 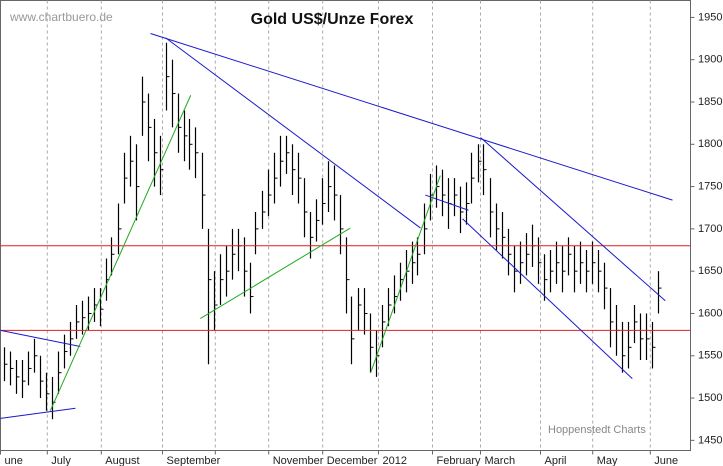 I want to click on y-tick-label: 1950, so click(x=710, y=17).